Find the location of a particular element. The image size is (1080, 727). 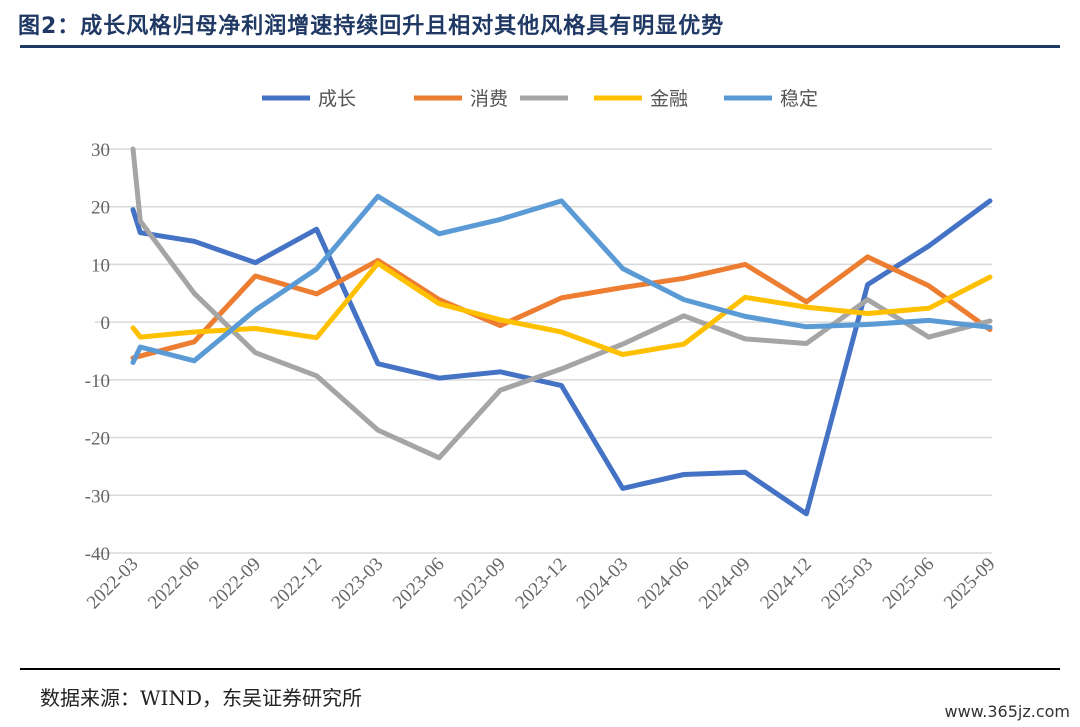

x-tick-label: 2022-06 is located at coordinates (174, 584).